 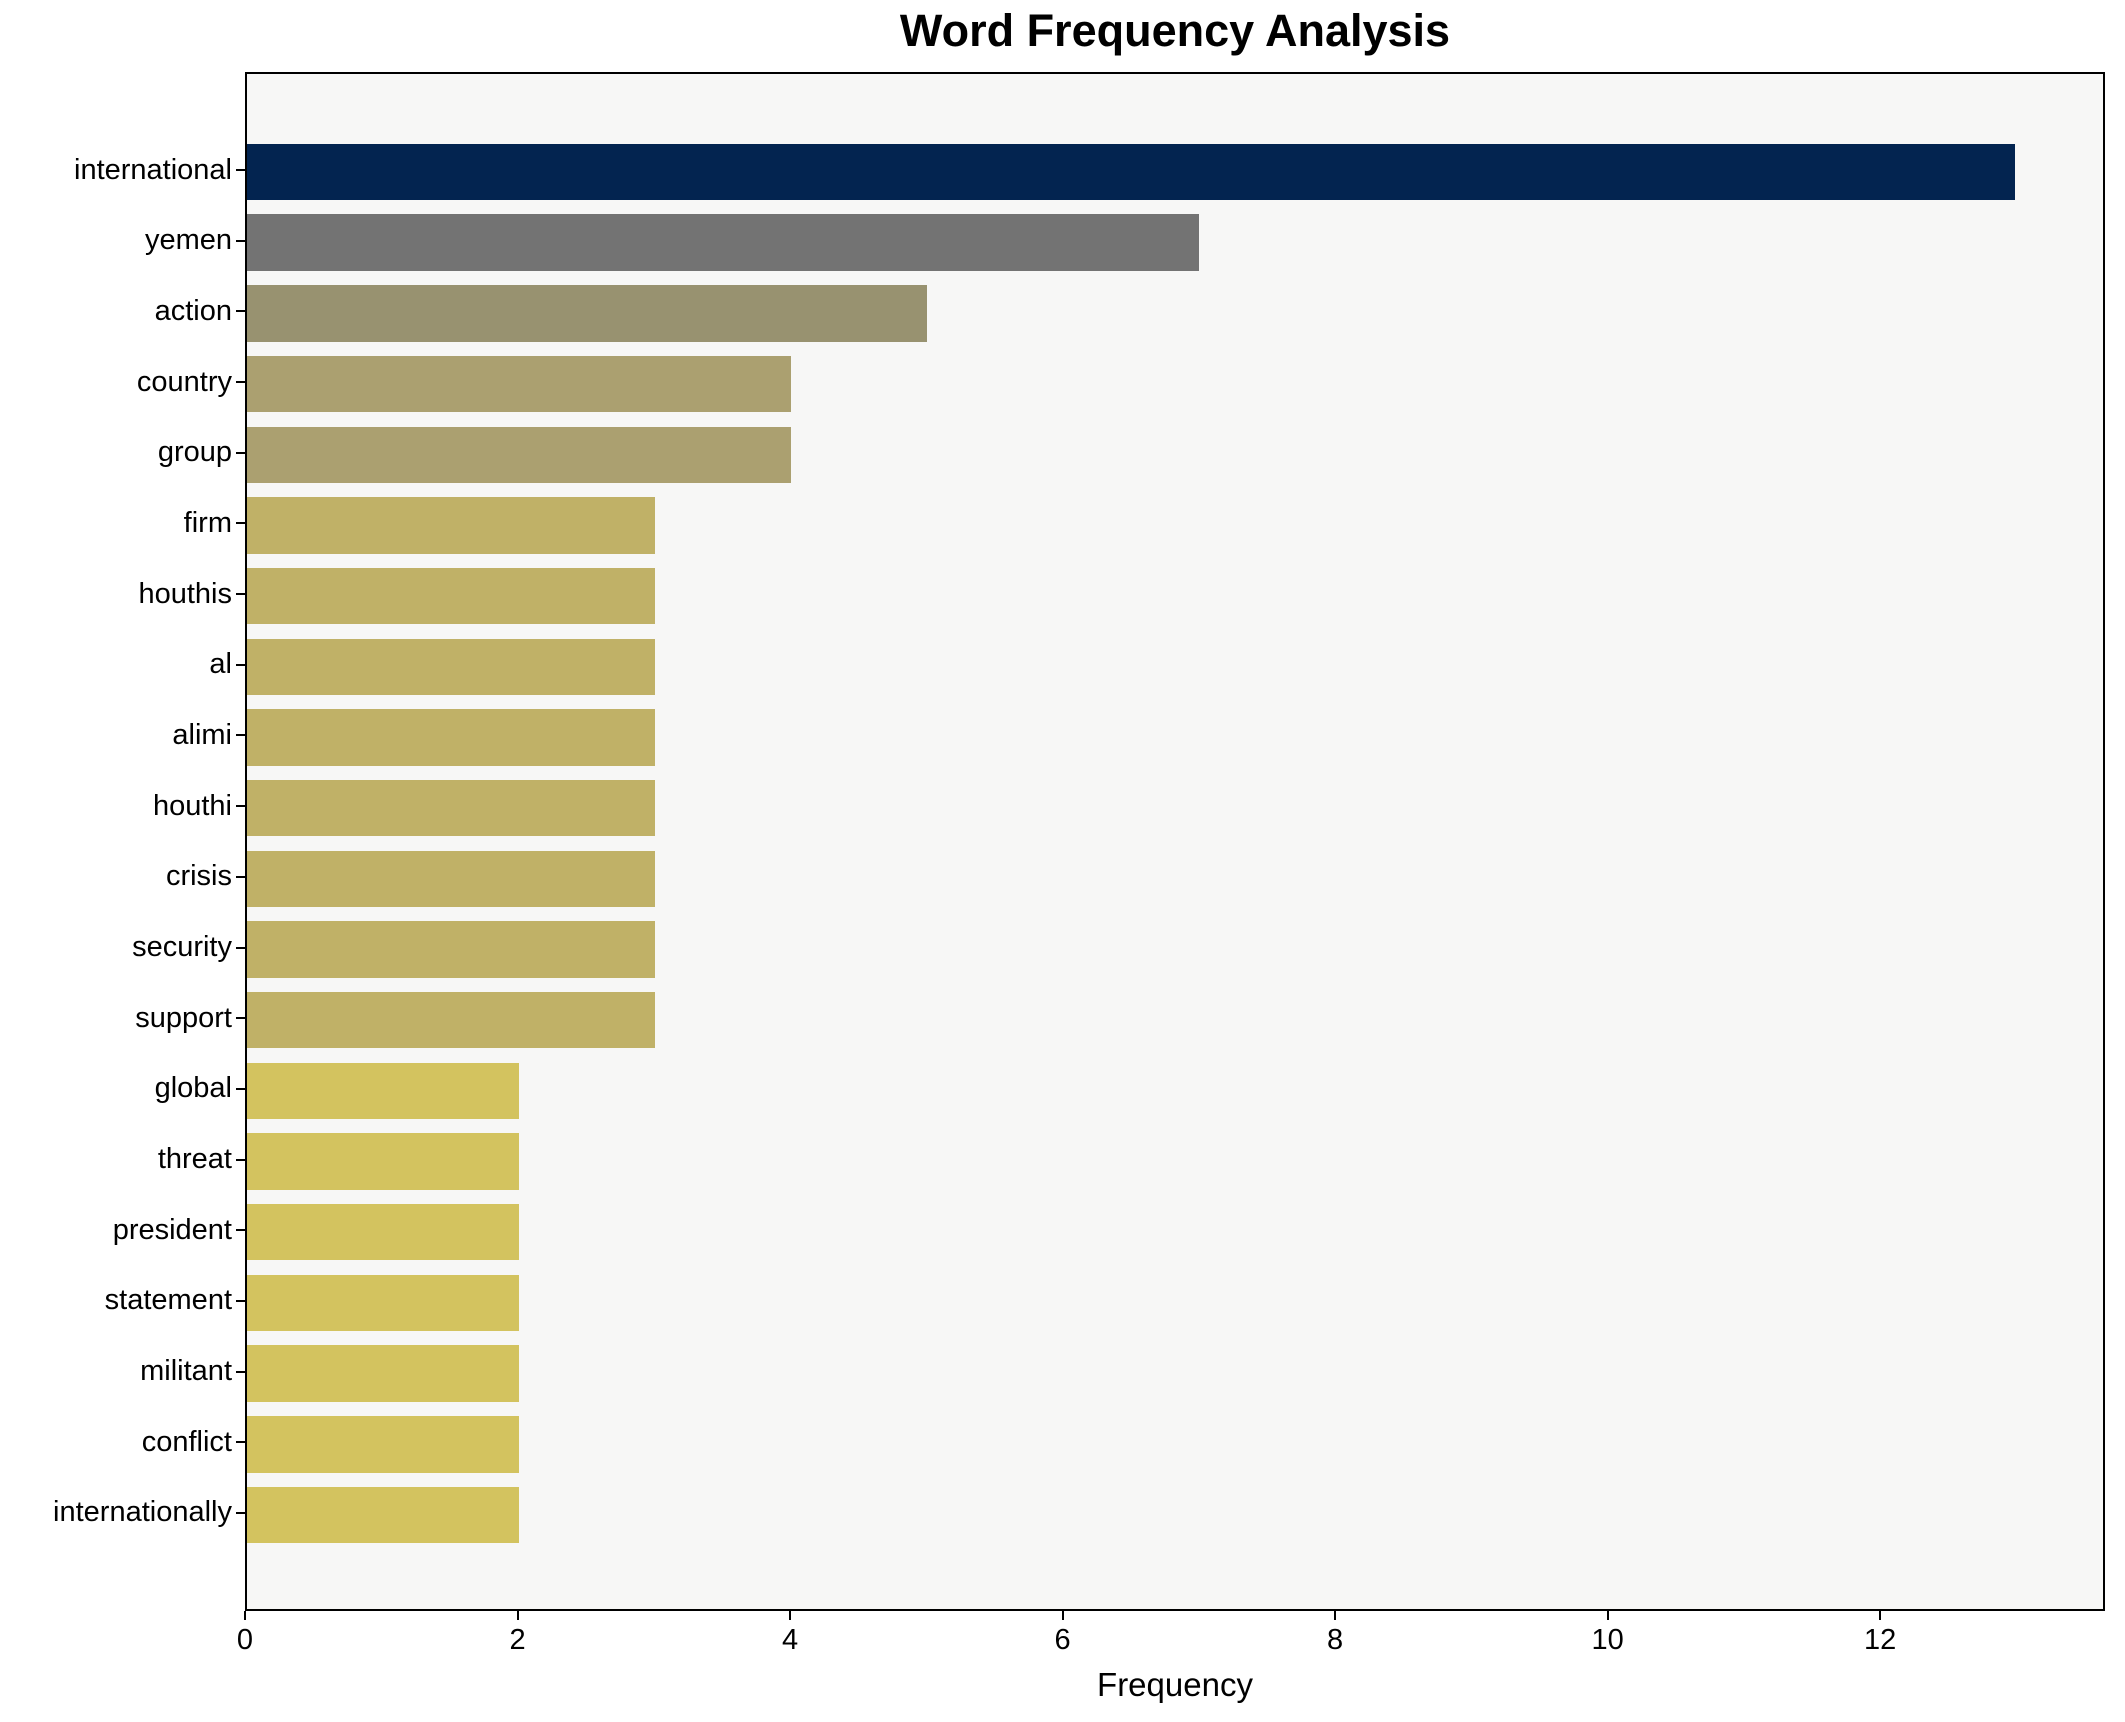 I want to click on y-tick-label: internationally, so click(x=142, y=1512).